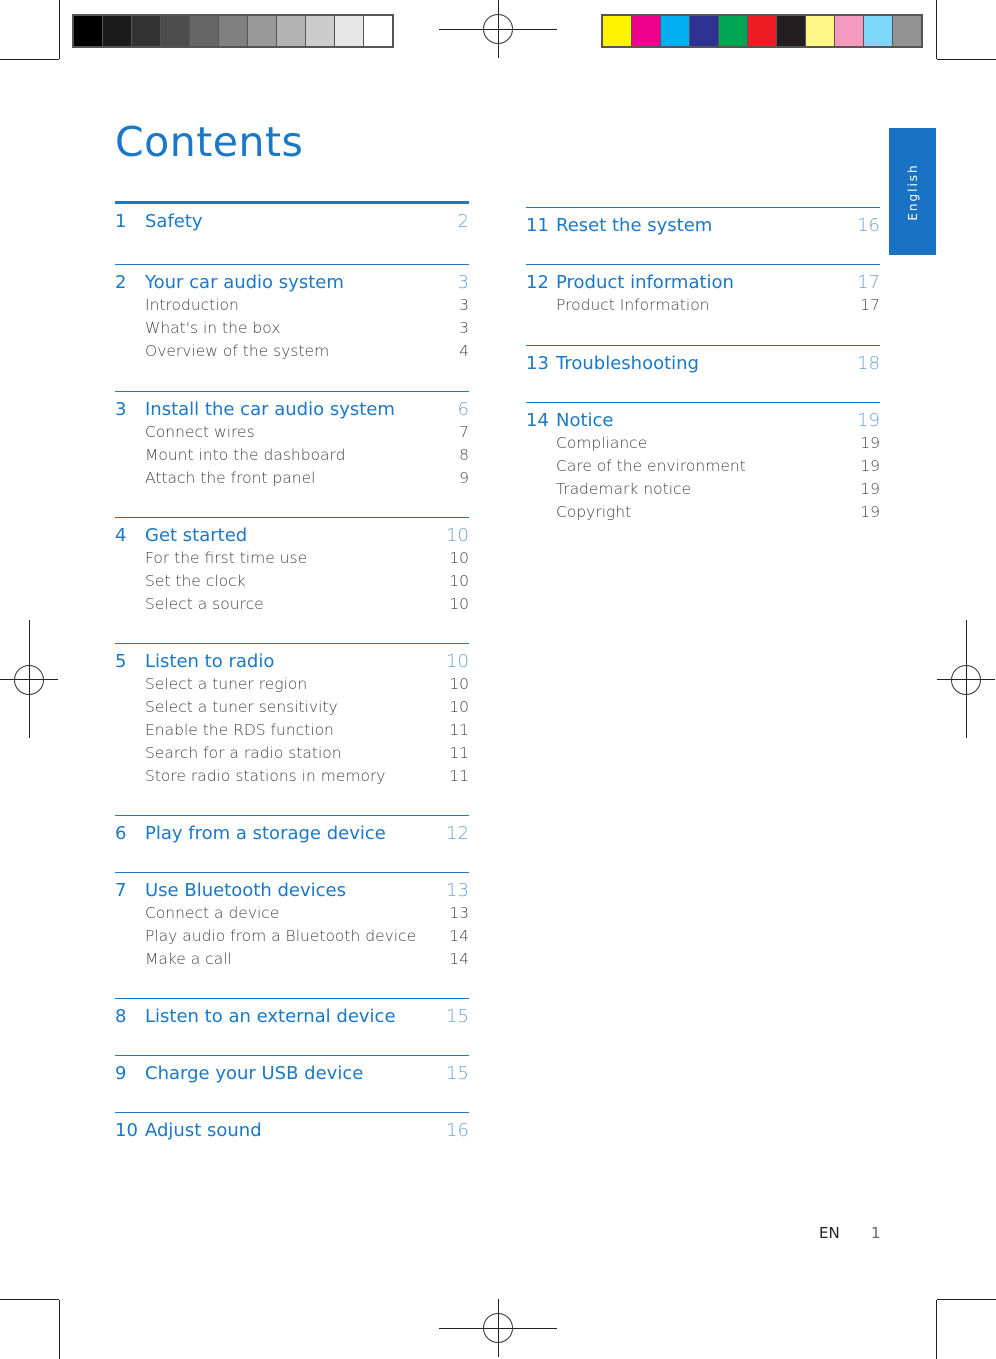  Describe the element at coordinates (292, 328) in the screenshot. I see `toc-entry-link: What's in the box 3` at that location.